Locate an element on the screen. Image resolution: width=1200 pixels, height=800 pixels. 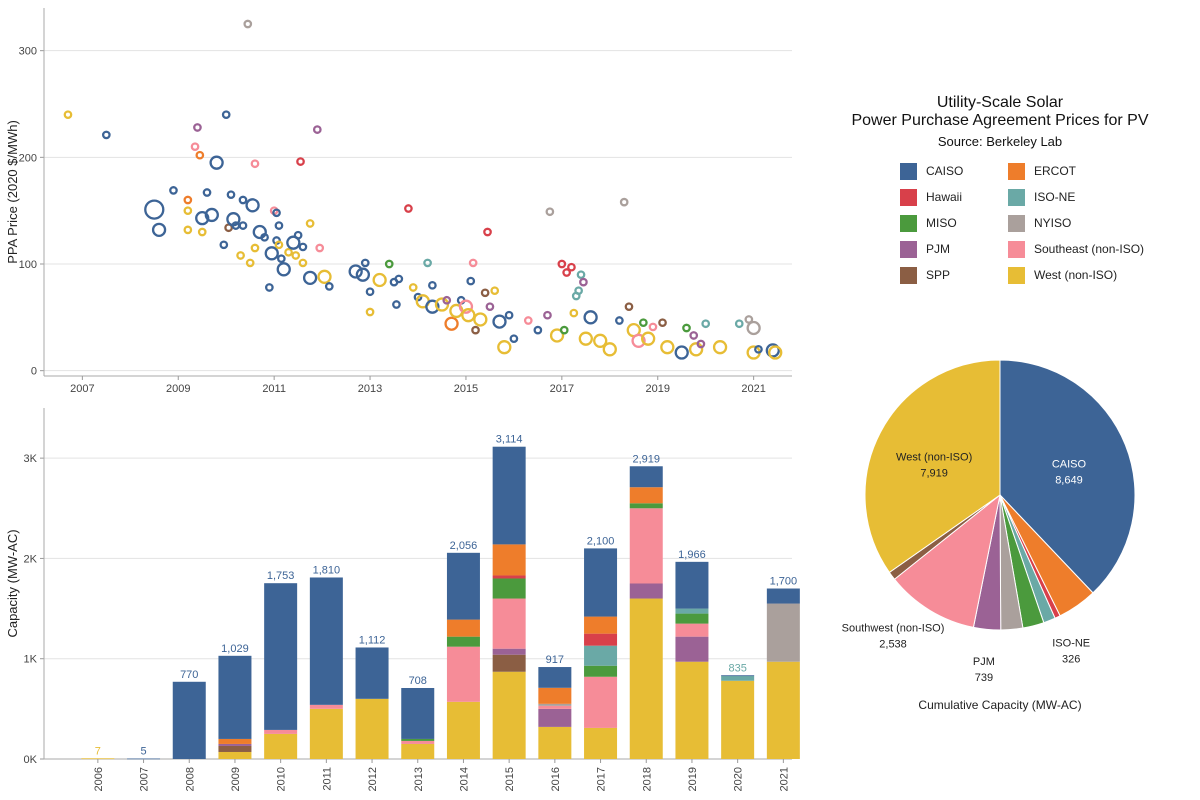
x-tick-label: 2008 is located at coordinates (190, 779).